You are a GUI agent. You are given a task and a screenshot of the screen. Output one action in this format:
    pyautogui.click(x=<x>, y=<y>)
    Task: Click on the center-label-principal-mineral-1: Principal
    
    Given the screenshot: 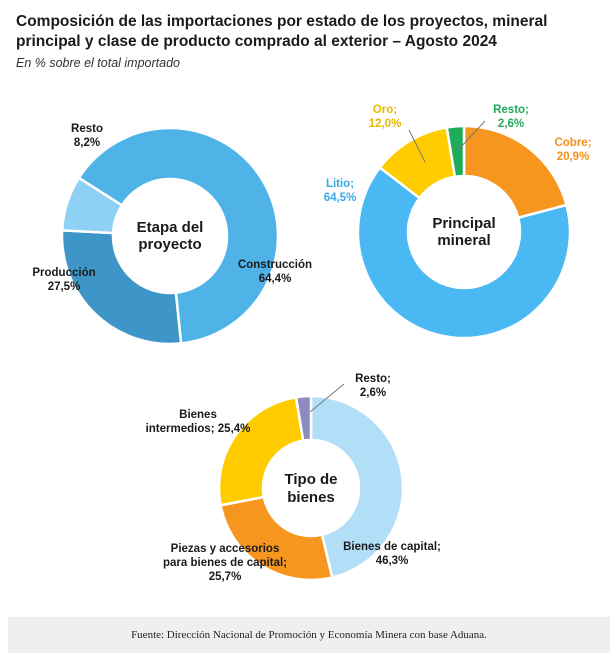 What is the action you would take?
    pyautogui.click(x=463, y=223)
    